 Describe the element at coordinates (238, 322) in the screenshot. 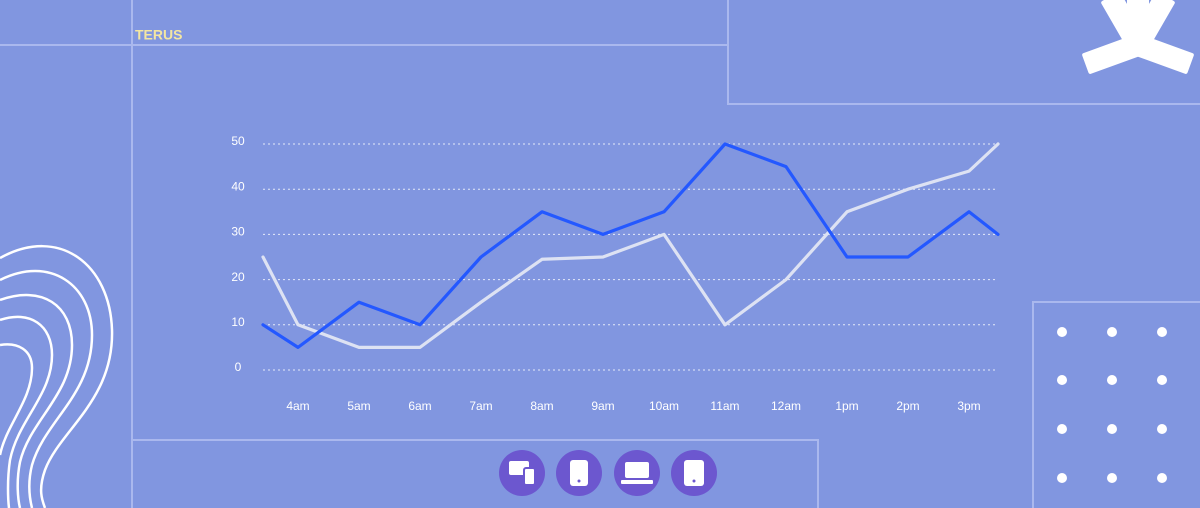

I see `y-tick-label: 10` at that location.